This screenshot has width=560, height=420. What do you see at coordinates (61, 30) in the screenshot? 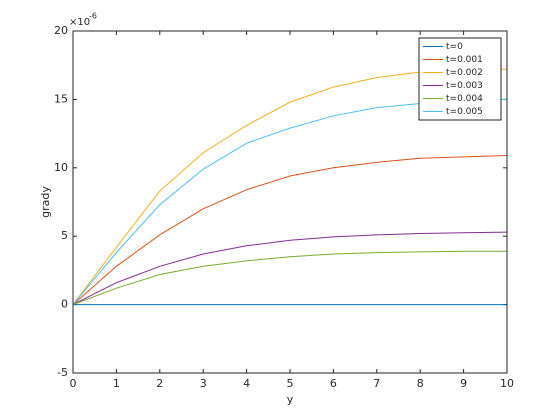
I see `y-tick-label: 20` at bounding box center [61, 30].